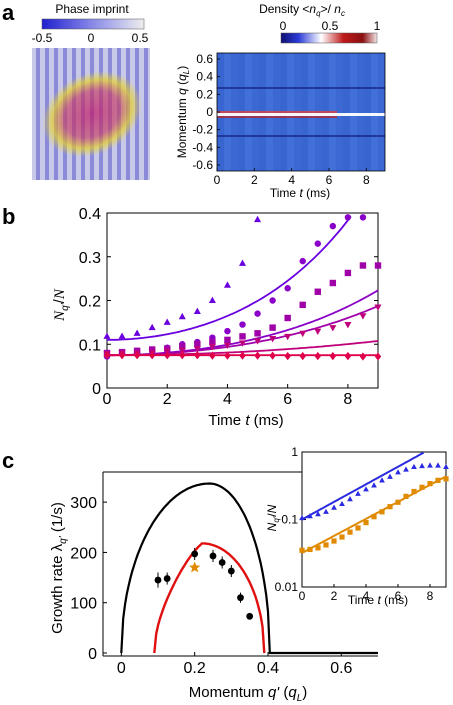 Image resolution: width=453 pixels, height=705 pixels. Describe the element at coordinates (294, 452) in the screenshot. I see `inset-ytick-label: 1` at that location.